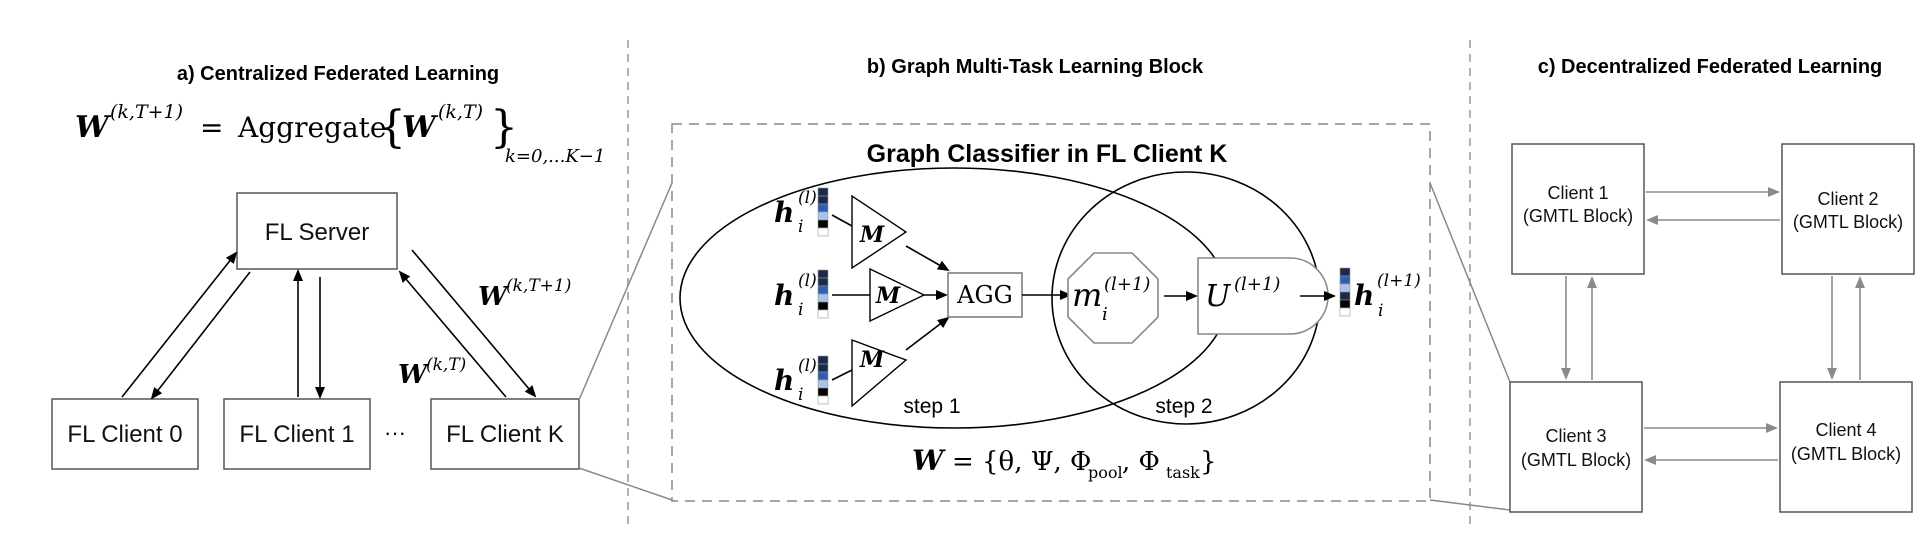 The width and height of the screenshot is (1920, 546). I want to click on downlink-weight-label: W (k,T+1), so click(524, 294).